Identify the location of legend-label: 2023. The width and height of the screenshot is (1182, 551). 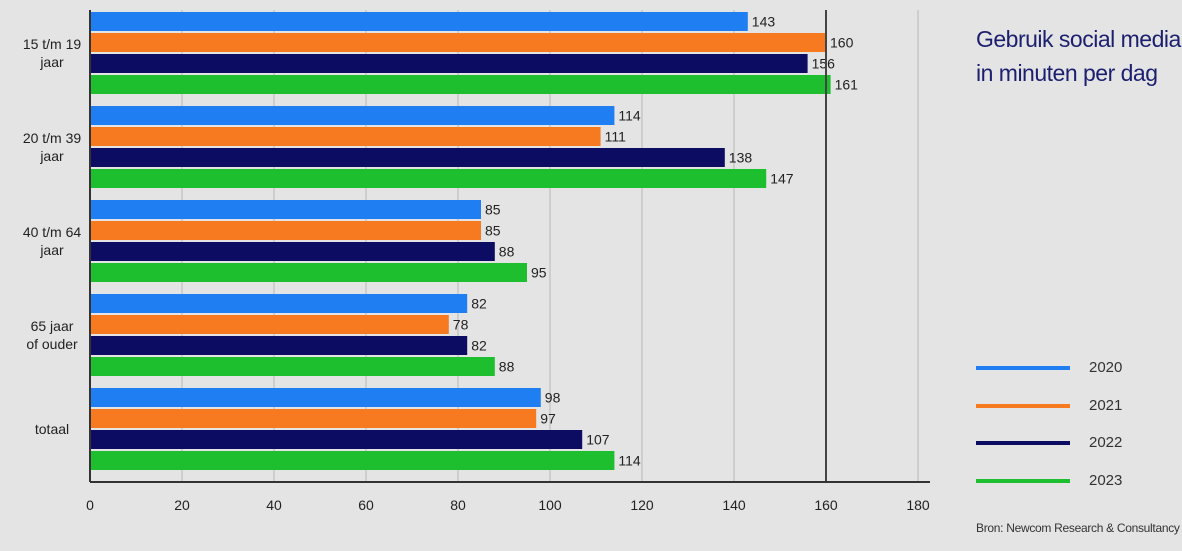
(1106, 480).